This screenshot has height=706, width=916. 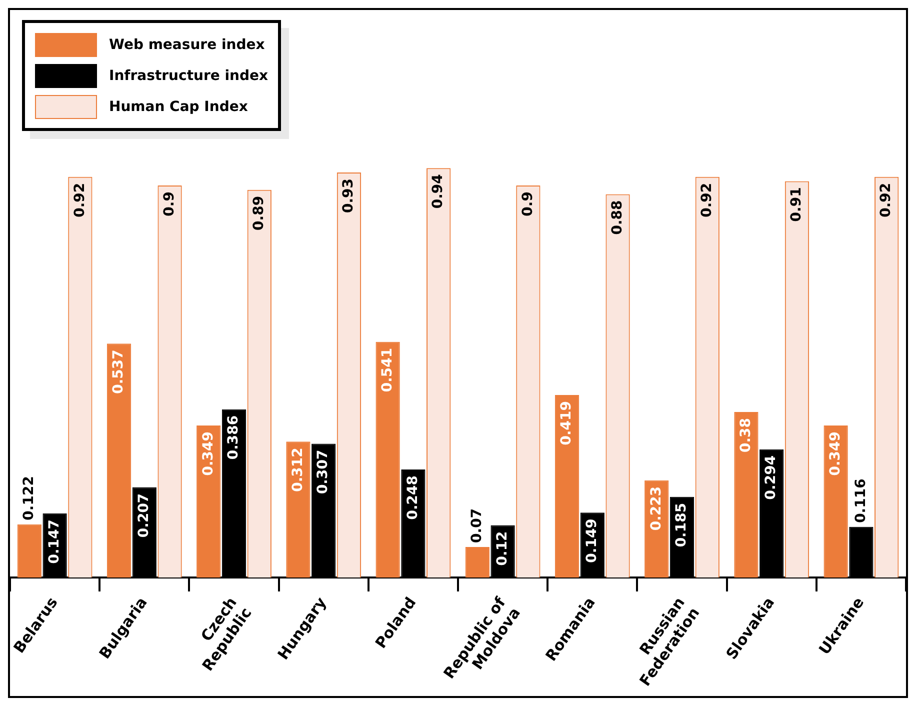 I want to click on data-label: 0.91, so click(x=796, y=204).